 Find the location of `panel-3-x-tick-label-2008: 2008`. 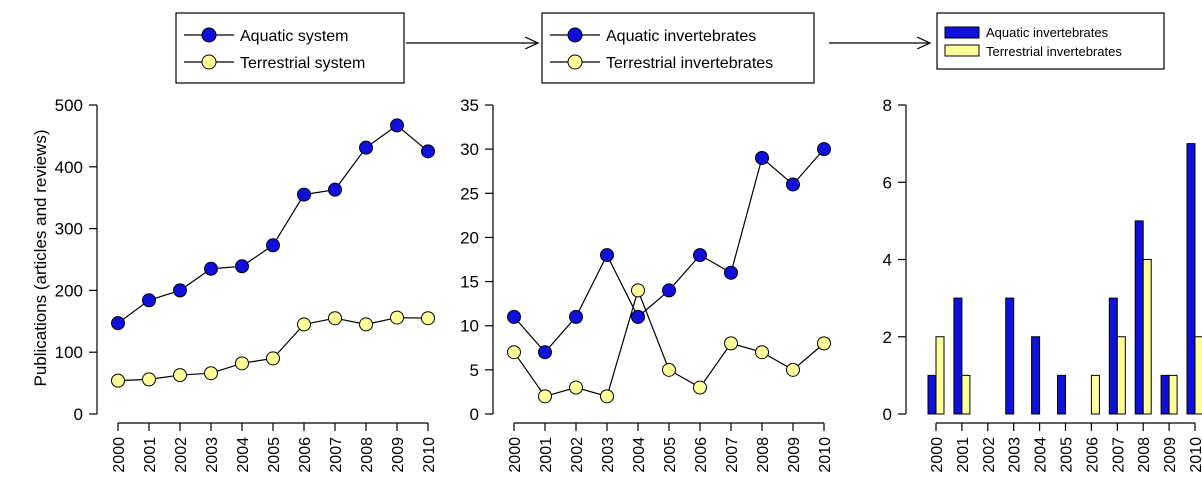

panel-3-x-tick-label-2008: 2008 is located at coordinates (1144, 455).